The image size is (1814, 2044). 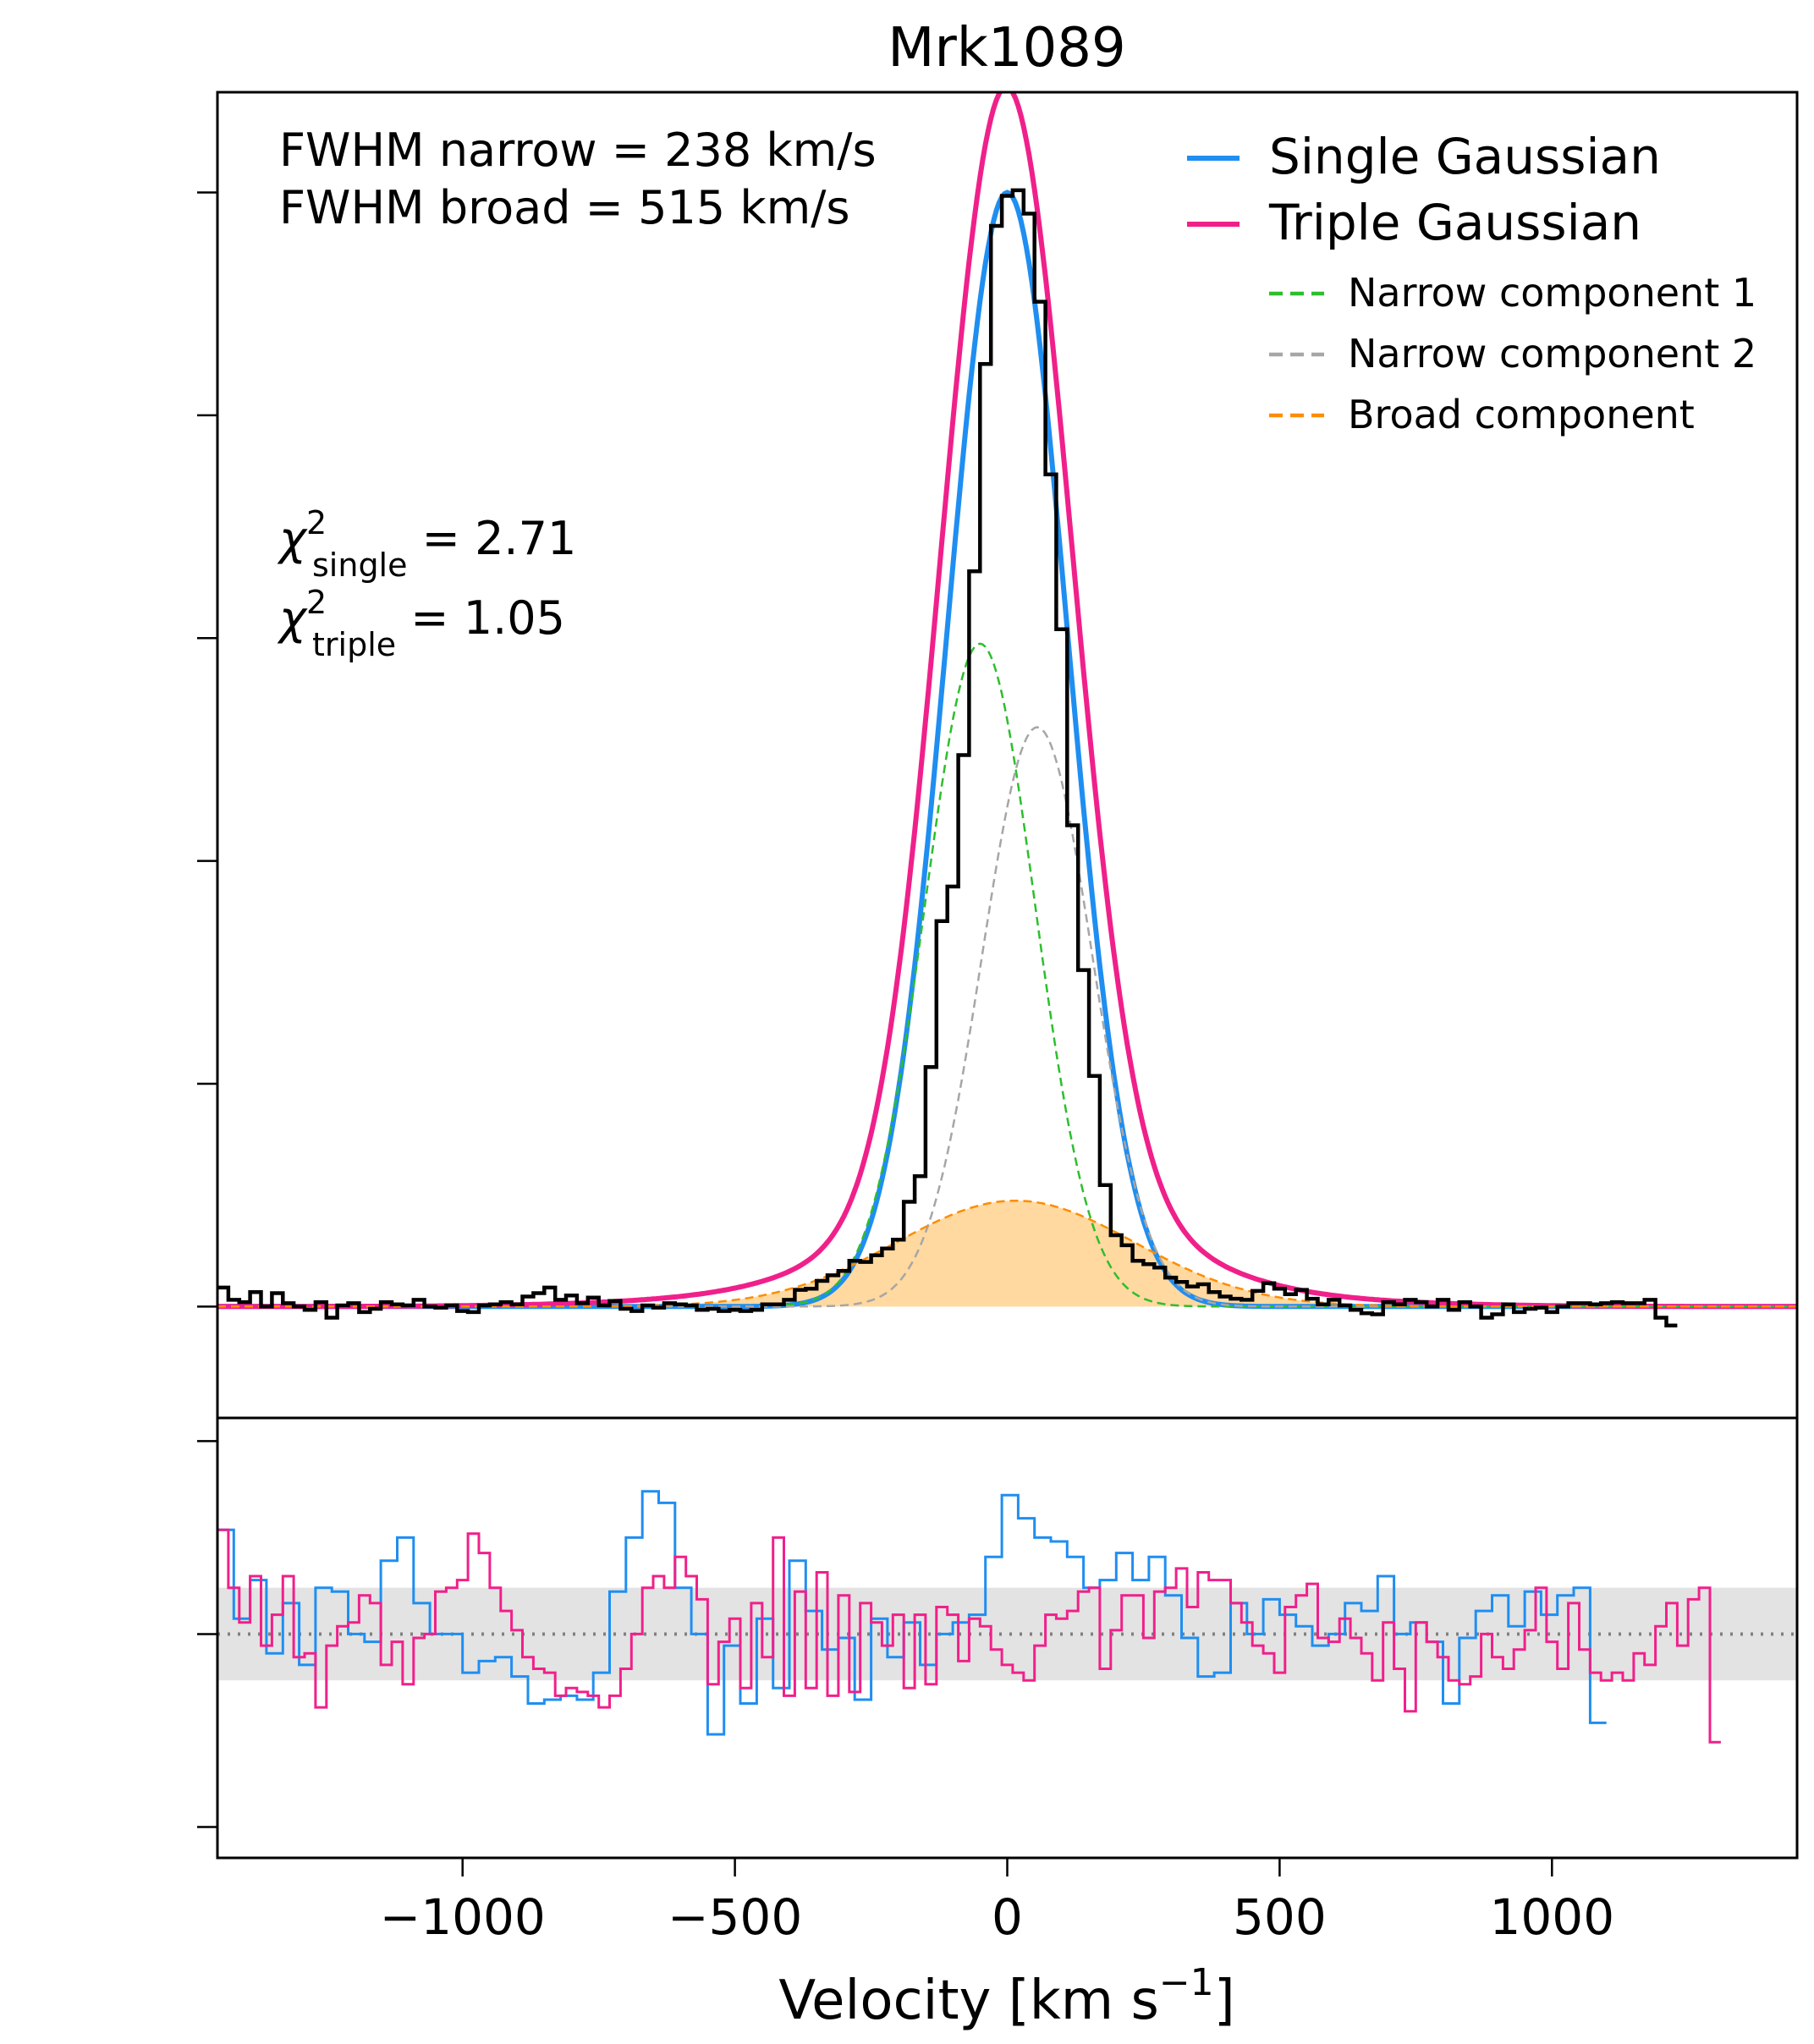 What do you see at coordinates (316, 522) in the screenshot?
I see `chi-single-sup: 2` at bounding box center [316, 522].